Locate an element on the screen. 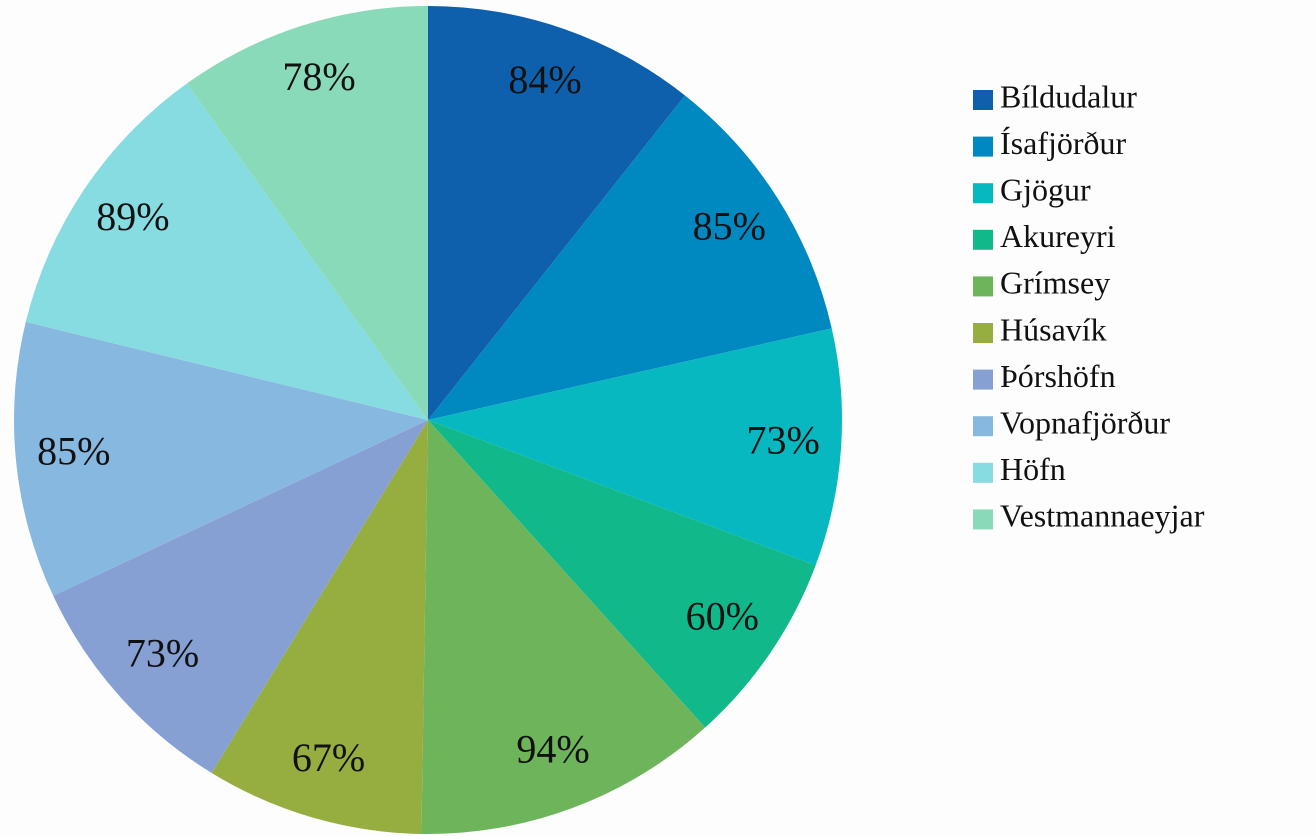  legend-label: Vopnafjörður is located at coordinates (1085, 423).